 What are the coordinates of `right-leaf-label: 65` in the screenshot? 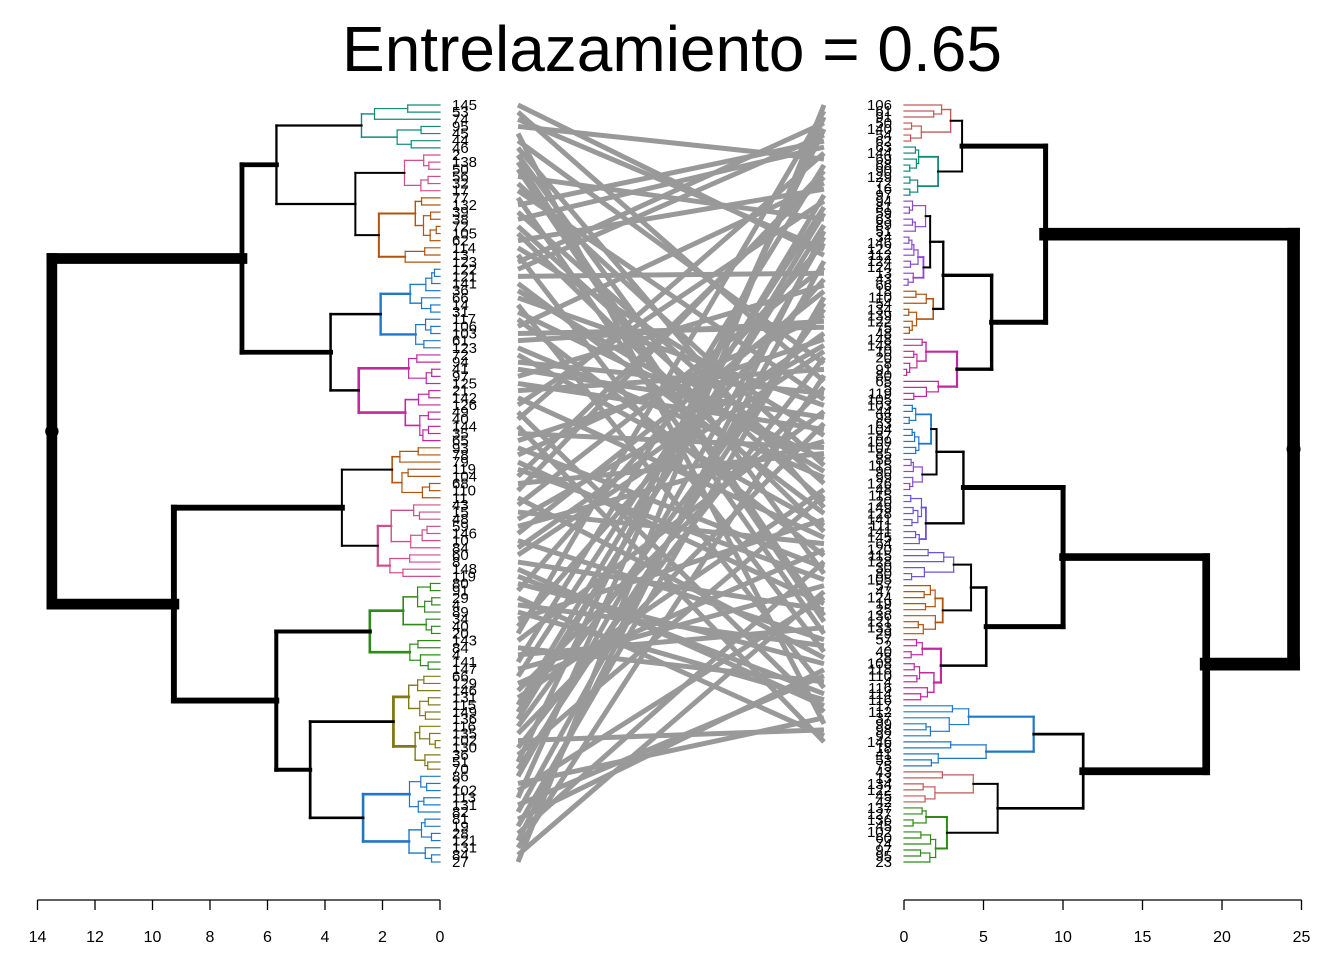 It's located at (883, 381).